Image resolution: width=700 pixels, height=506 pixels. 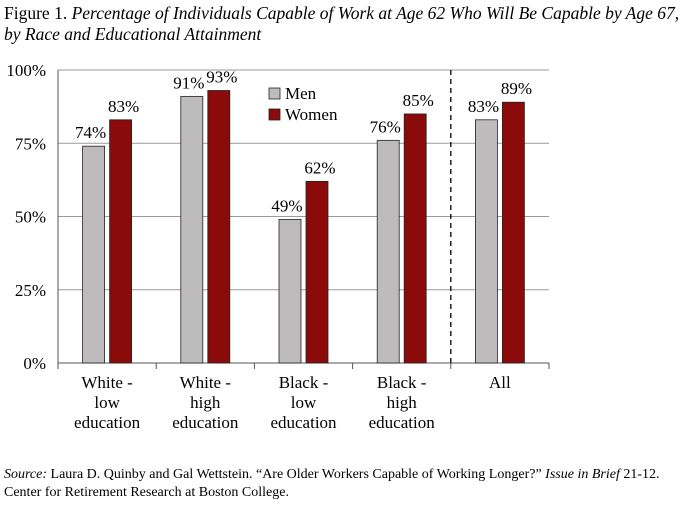 I want to click on data-label: 85%, so click(x=418, y=100).